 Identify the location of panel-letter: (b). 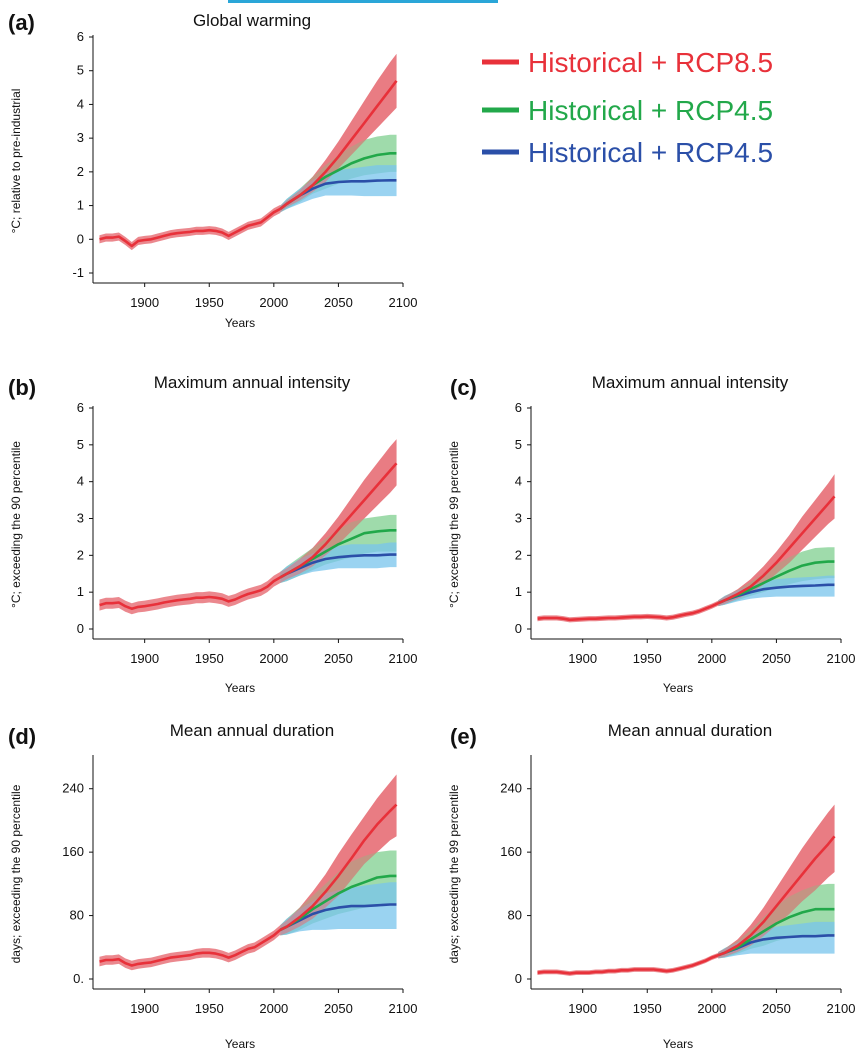
(22, 387).